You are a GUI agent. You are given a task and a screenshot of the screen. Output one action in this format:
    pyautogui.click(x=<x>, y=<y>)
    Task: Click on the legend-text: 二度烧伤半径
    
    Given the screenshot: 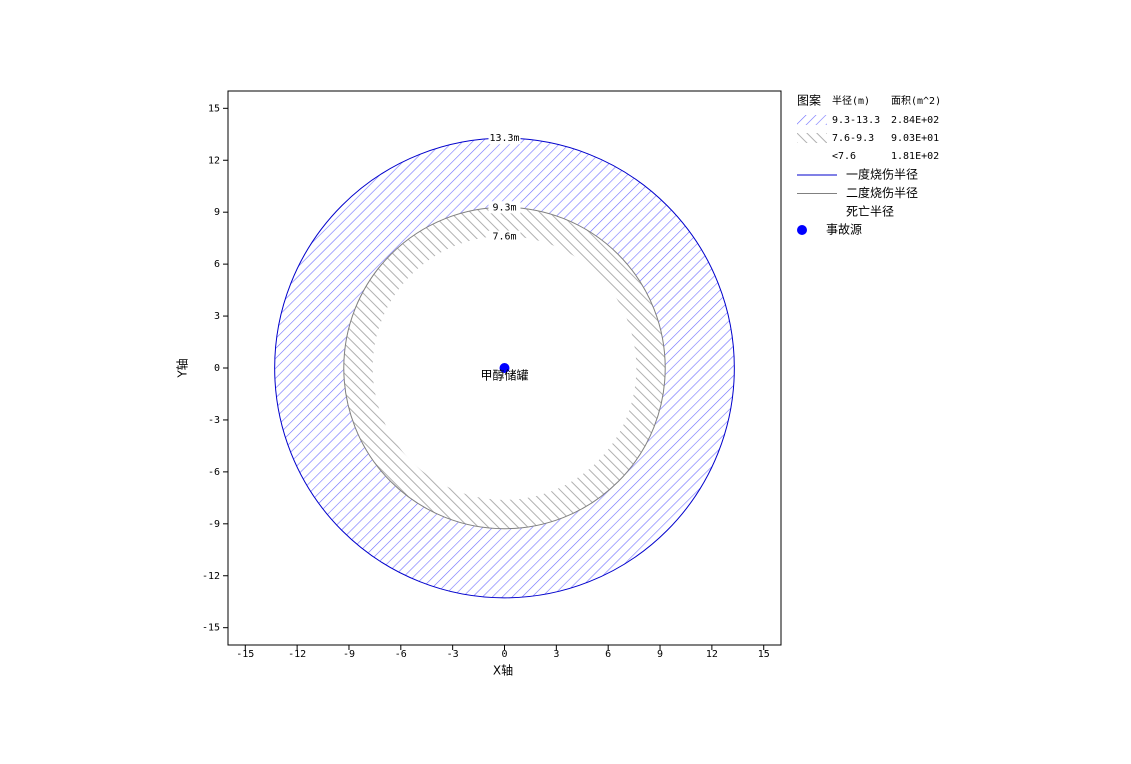 What is the action you would take?
    pyautogui.click(x=882, y=192)
    